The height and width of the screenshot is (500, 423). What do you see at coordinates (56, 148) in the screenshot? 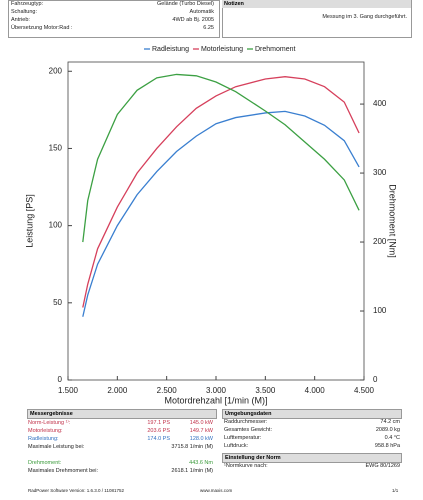
I see `y-tick-label: 150` at bounding box center [56, 148].